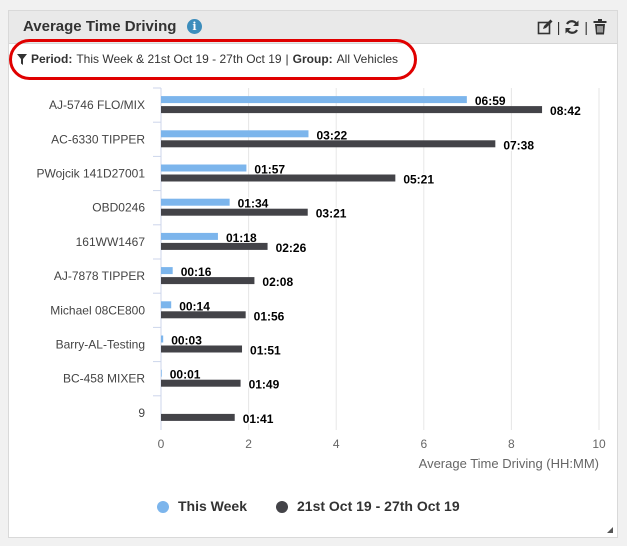  I want to click on data-label: 00:14, so click(194, 306).